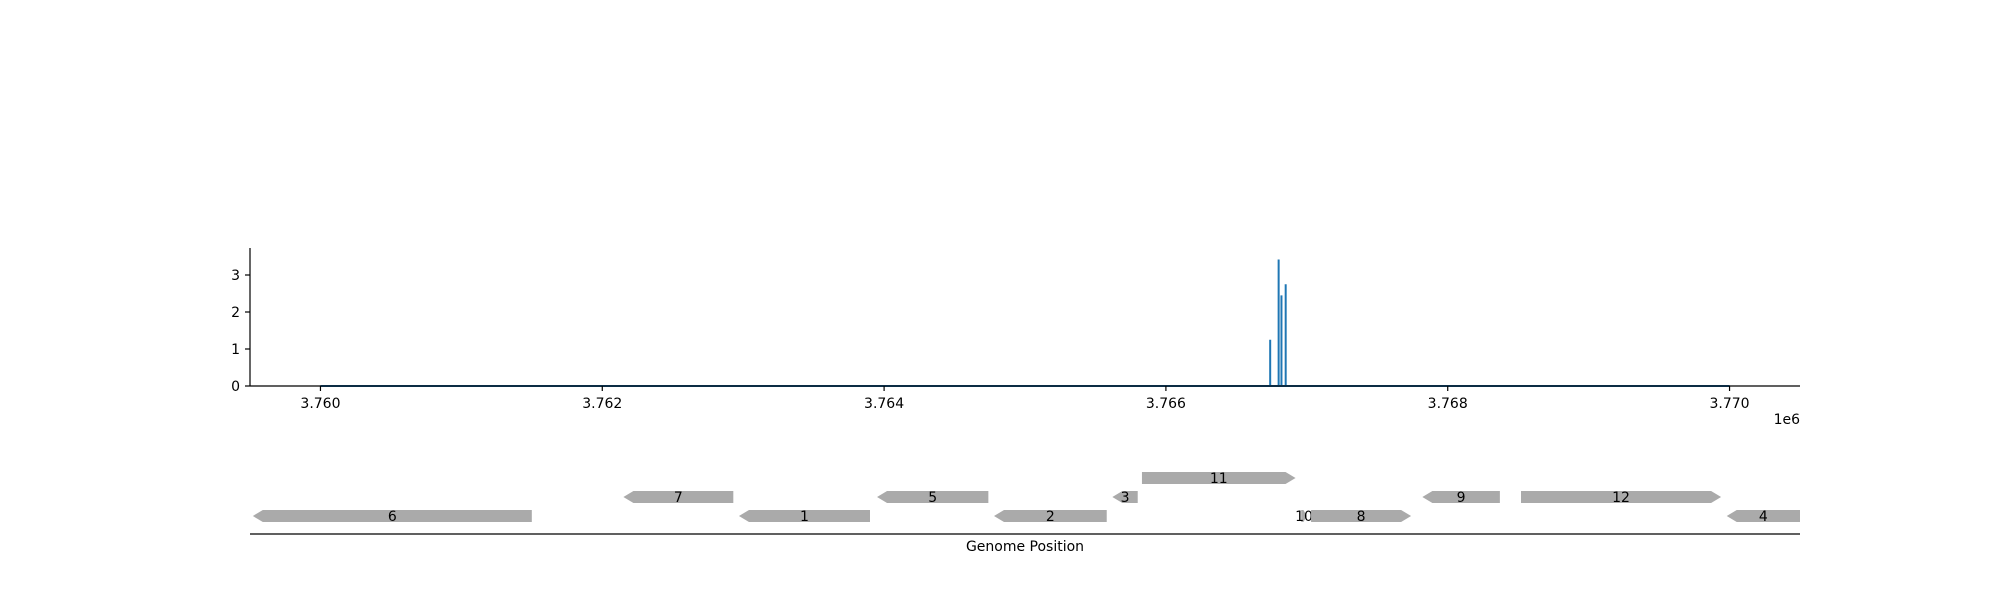 Image resolution: width=2000 pixels, height=600 pixels. I want to click on y-axis-ticks: 0 1 2 3, so click(240, 331).